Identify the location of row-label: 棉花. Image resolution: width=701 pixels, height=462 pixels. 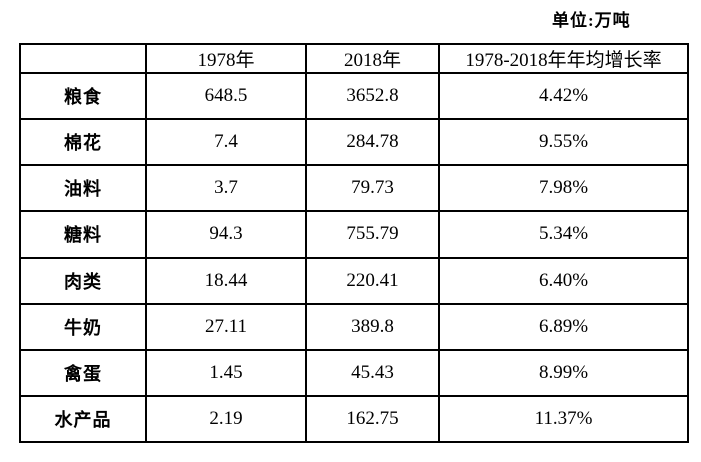
(83, 142).